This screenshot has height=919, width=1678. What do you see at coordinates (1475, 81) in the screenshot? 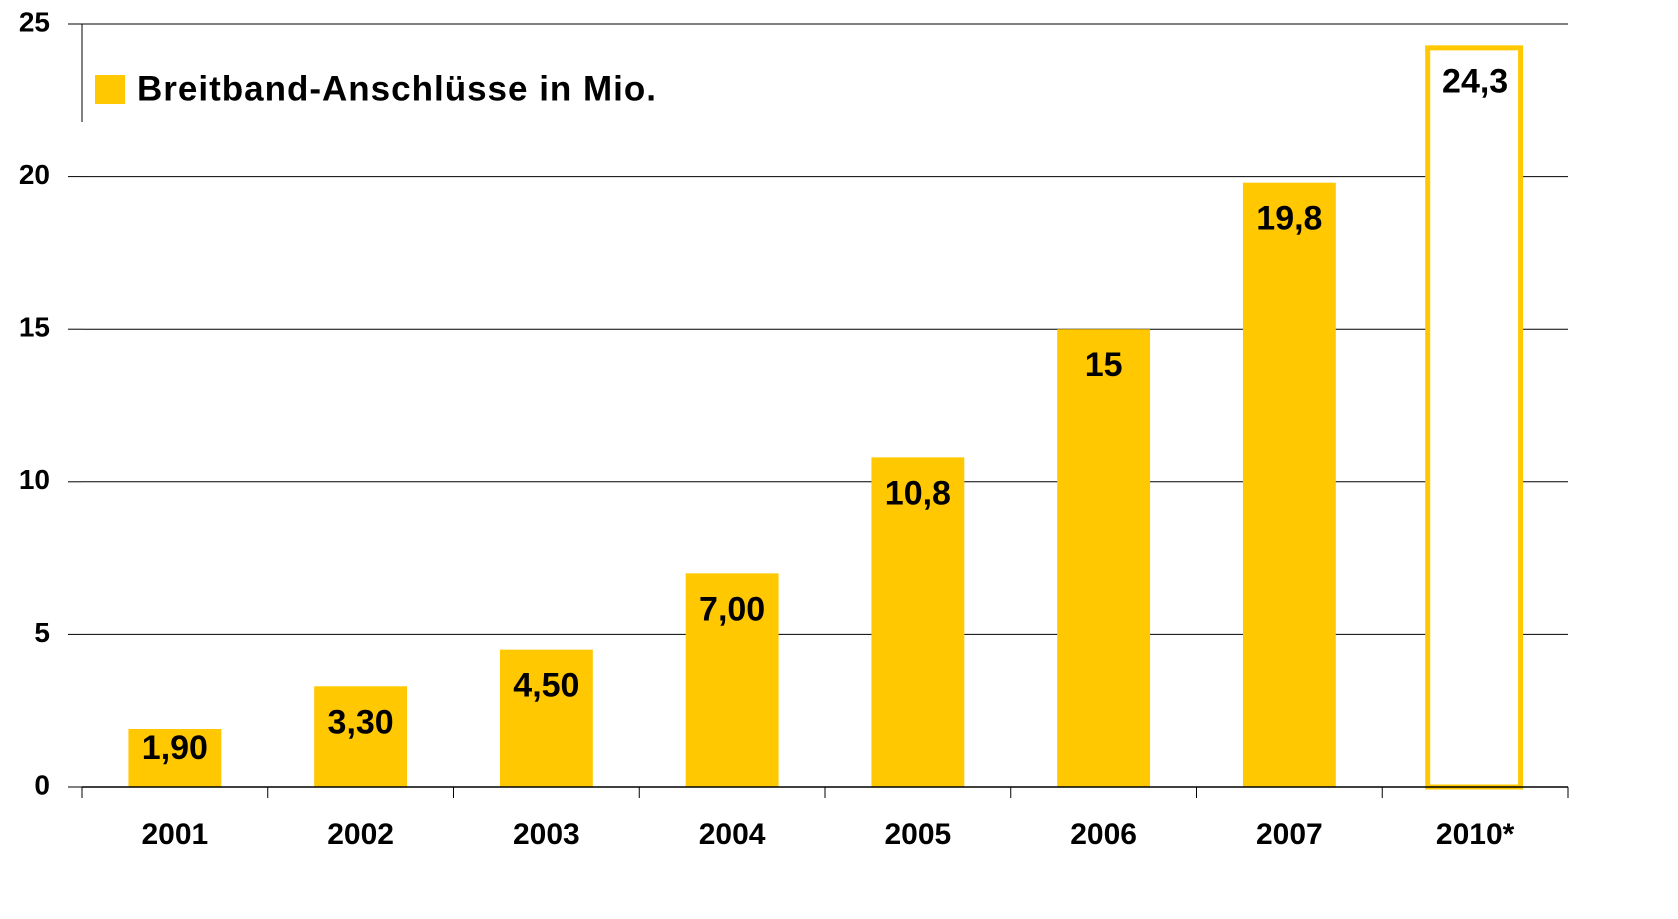
I see `value-label: 24,3` at bounding box center [1475, 81].